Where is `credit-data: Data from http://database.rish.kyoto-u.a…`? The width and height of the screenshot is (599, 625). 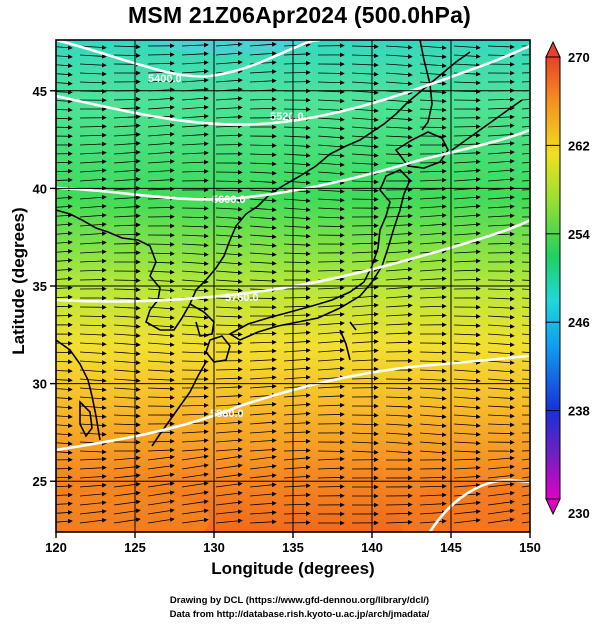
credit-data: Data from http://database.rish.kyoto-u.a… is located at coordinates (299, 614).